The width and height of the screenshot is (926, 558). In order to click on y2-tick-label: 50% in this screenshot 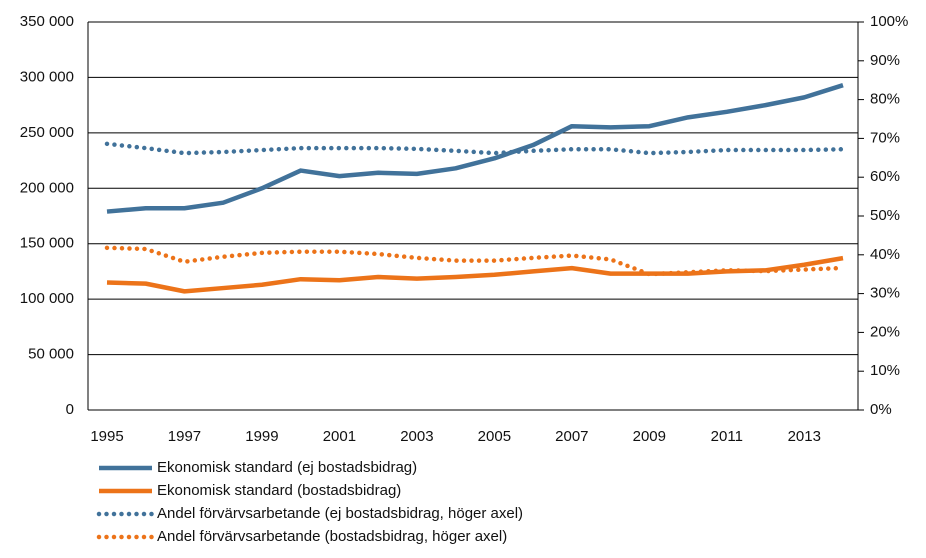, I will do `click(885, 215)`.